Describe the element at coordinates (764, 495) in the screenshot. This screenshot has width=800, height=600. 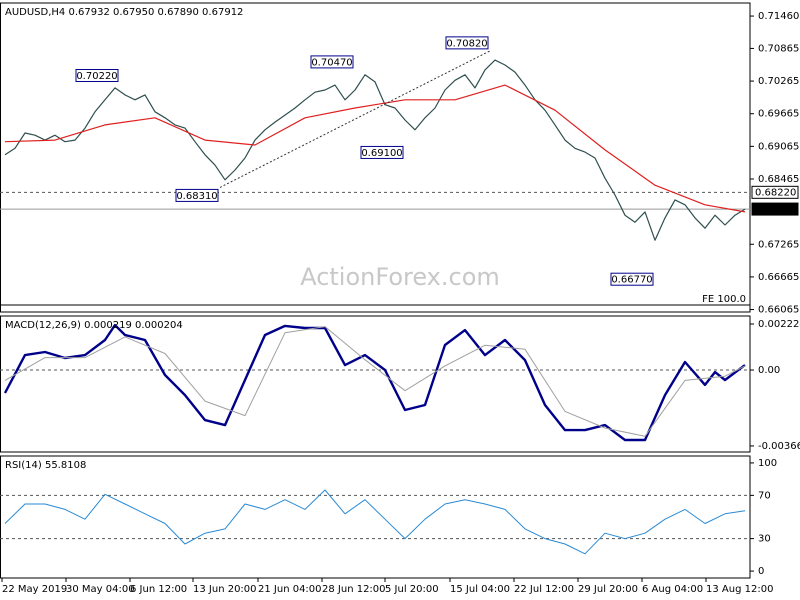
I see `y-tick-label: 70` at that location.